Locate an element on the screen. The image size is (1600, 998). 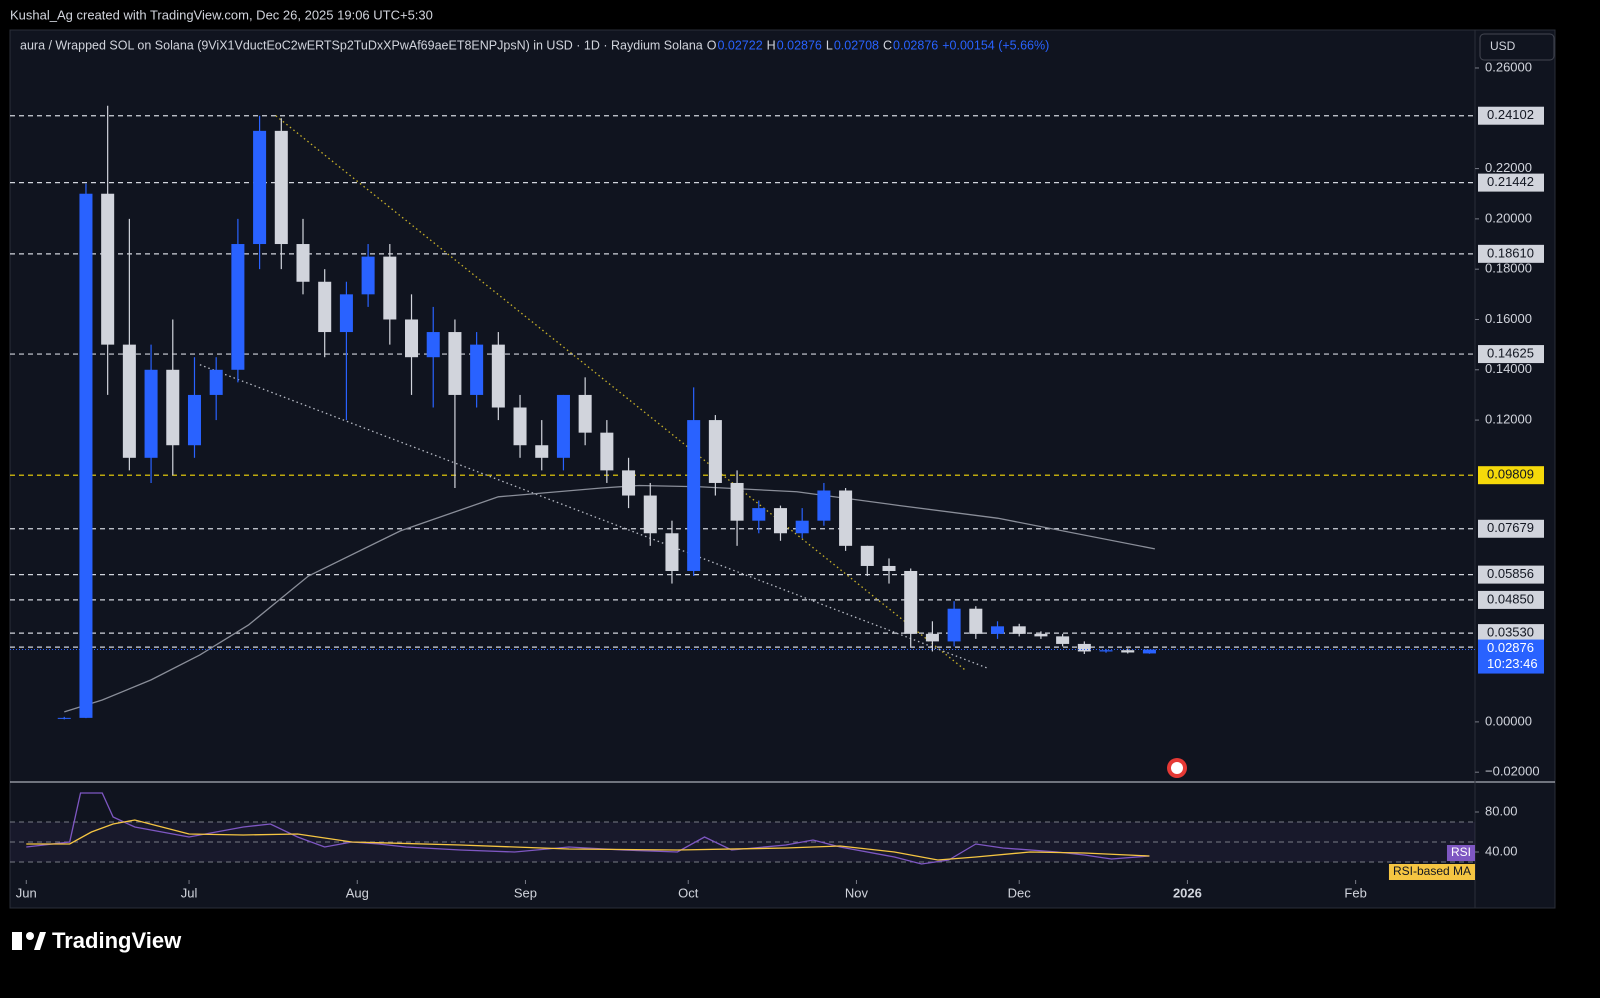
change-label: +0.00154 (+5.66%) is located at coordinates (995, 45).